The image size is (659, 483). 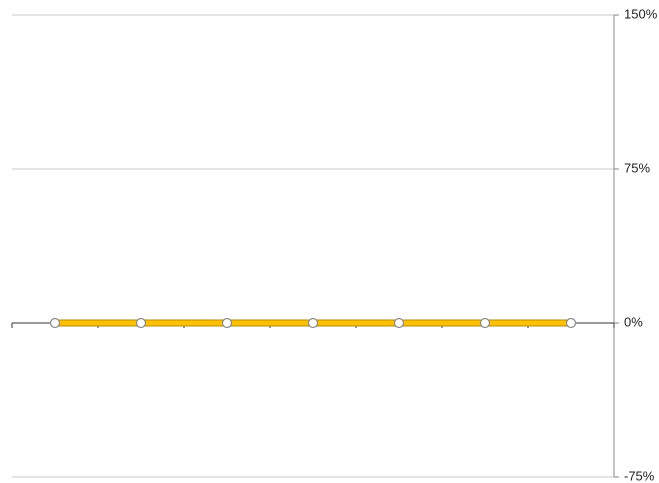 What do you see at coordinates (641, 13) in the screenshot?
I see `y-tick-label: 150%` at bounding box center [641, 13].